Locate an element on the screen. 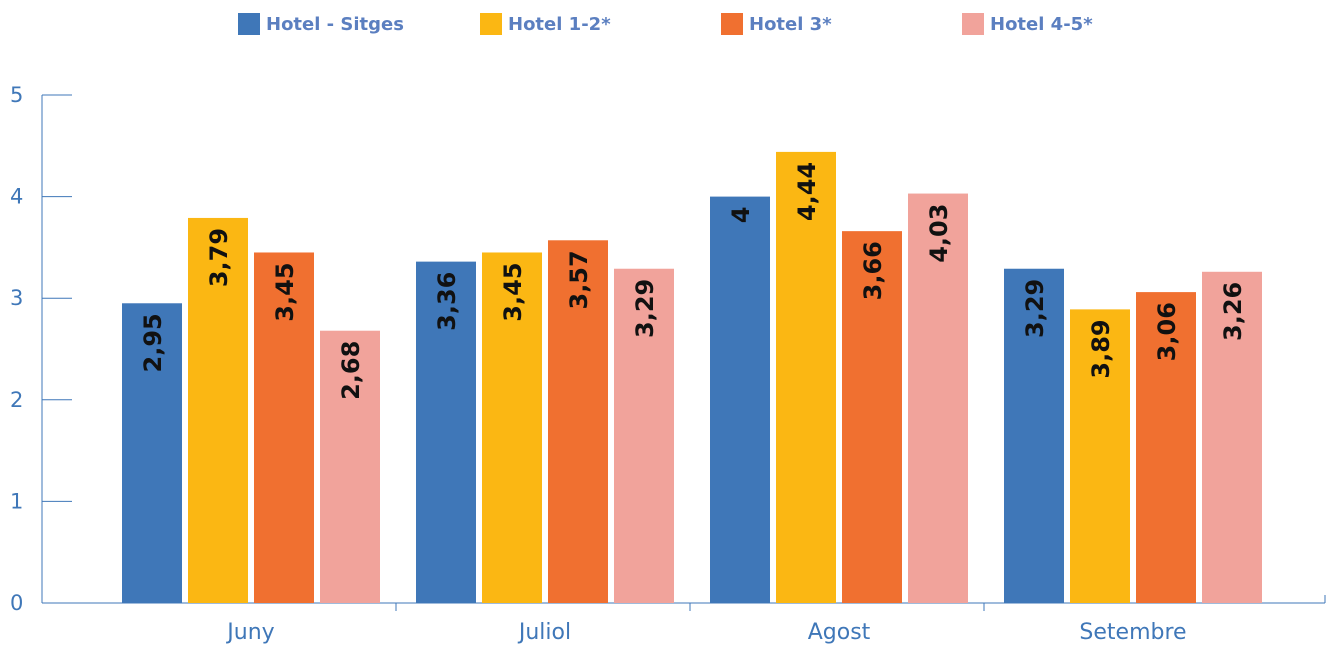  legend-label-hotel-3: Hotel 3* is located at coordinates (790, 24).